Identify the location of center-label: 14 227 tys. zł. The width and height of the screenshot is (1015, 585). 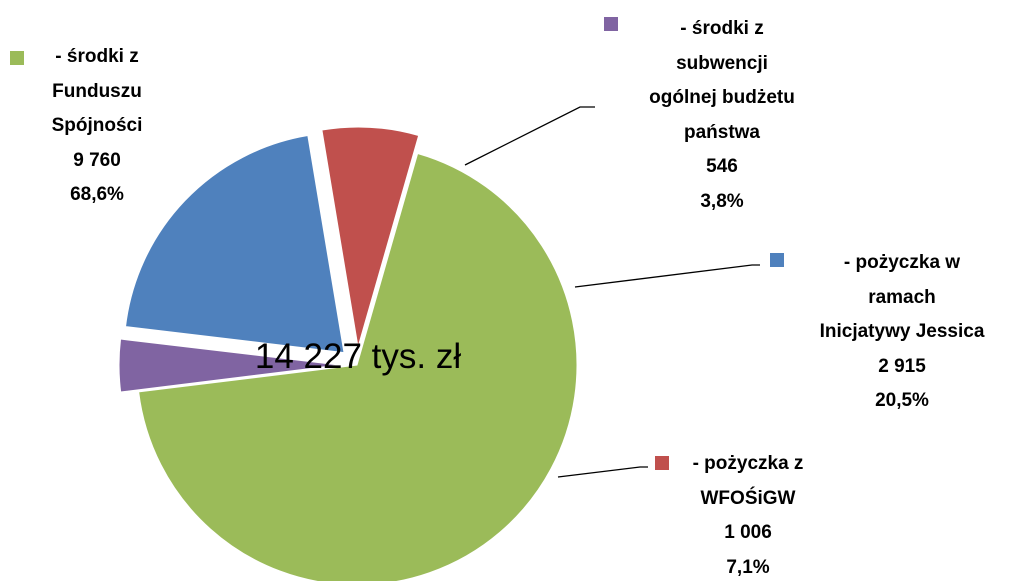
(358, 356).